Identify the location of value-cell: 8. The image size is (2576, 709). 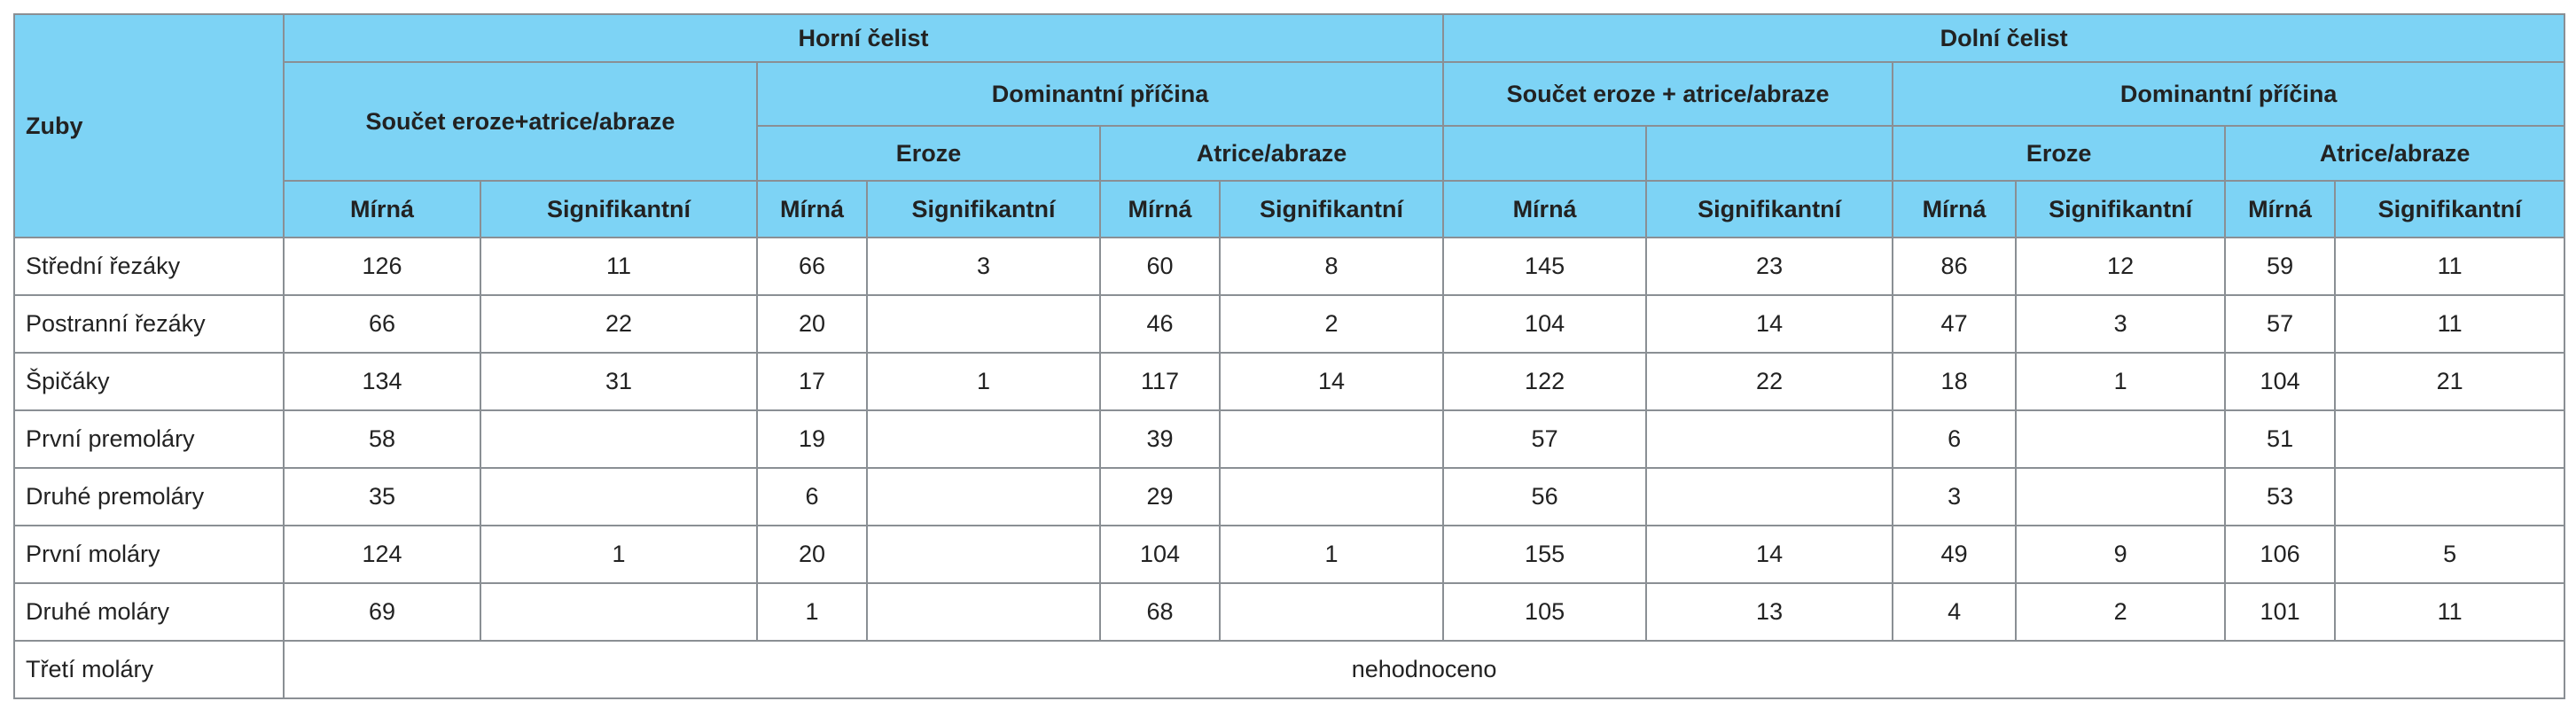
(1331, 266).